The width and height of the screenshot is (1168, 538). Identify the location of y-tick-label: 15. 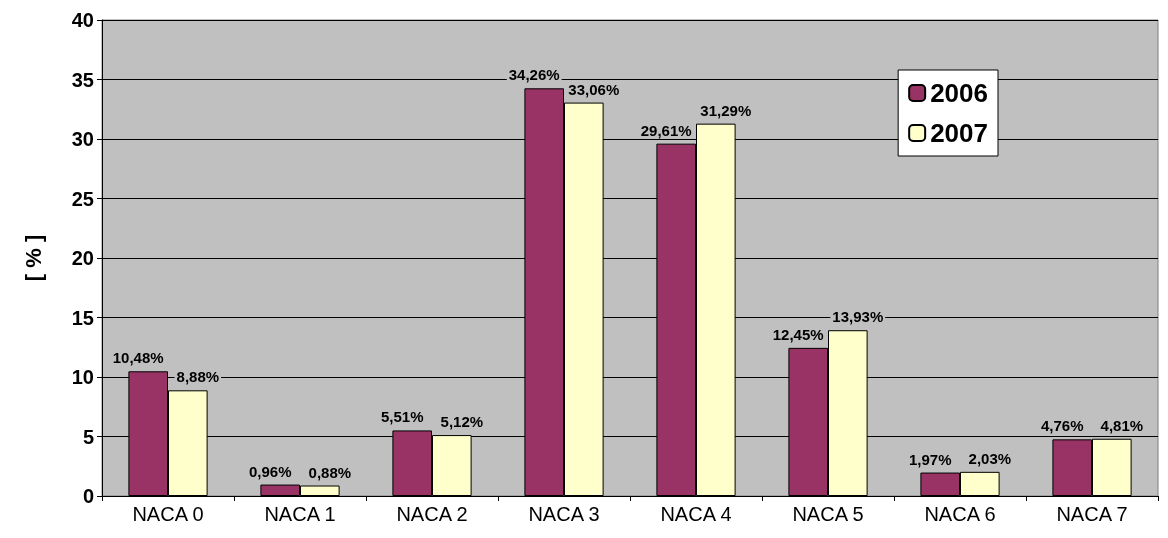
(82, 317).